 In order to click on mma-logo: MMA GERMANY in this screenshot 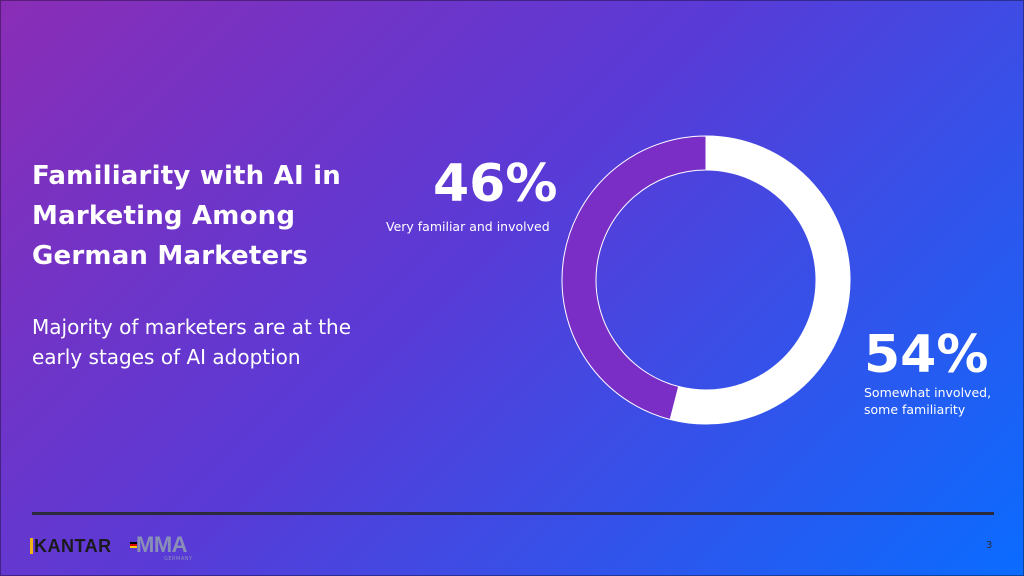, I will do `click(166, 548)`.